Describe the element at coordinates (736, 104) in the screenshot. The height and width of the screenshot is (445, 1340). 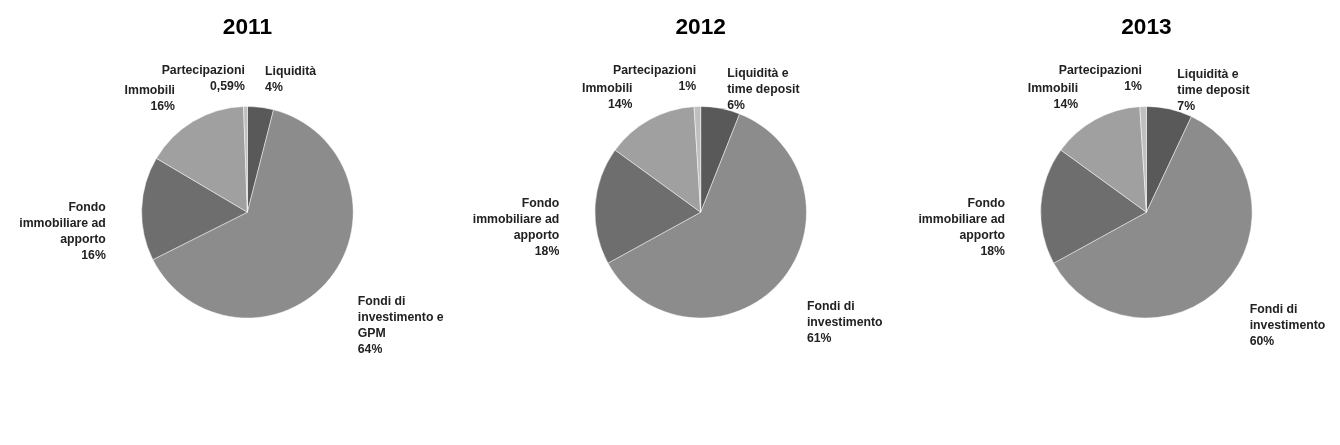
I see `data-label: 6%` at that location.